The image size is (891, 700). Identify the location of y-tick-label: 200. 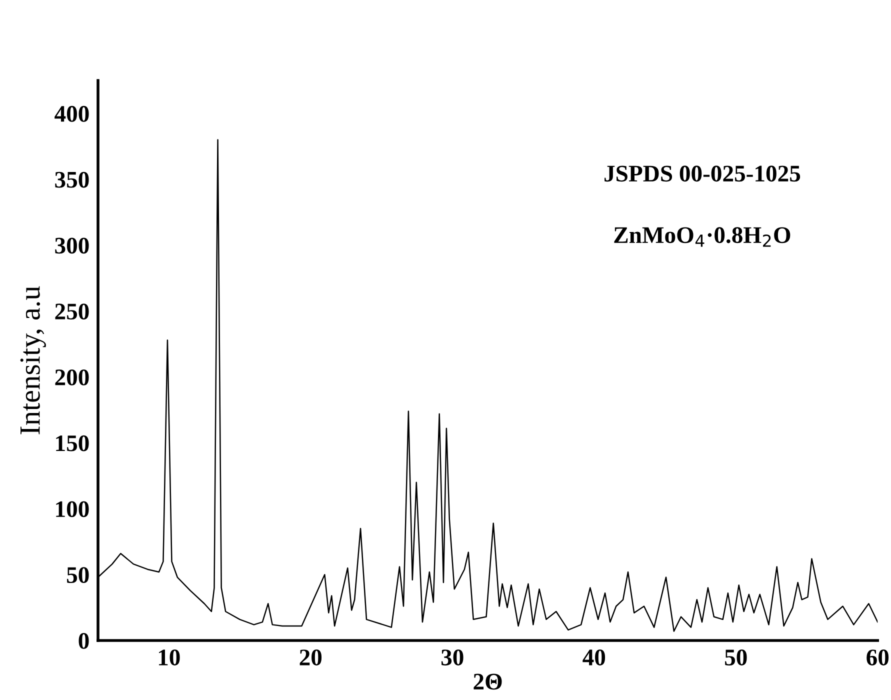
(72, 377).